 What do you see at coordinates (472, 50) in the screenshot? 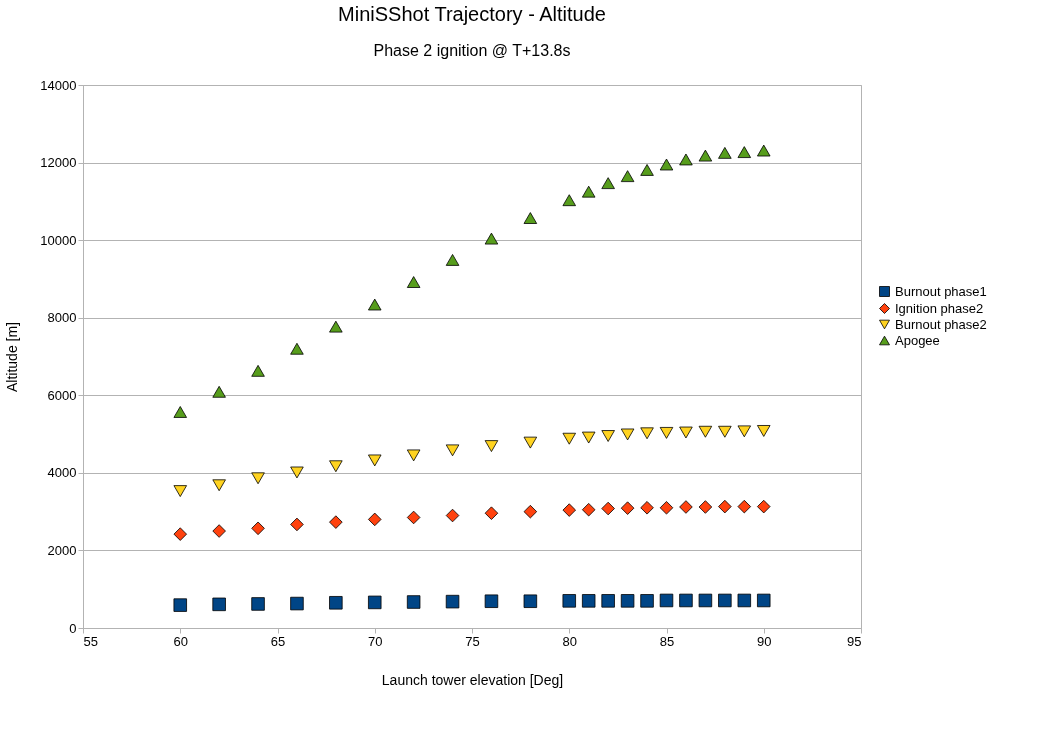
I see `chart-subtitle: Phase 2 ignition @ T+13.8s` at bounding box center [472, 50].